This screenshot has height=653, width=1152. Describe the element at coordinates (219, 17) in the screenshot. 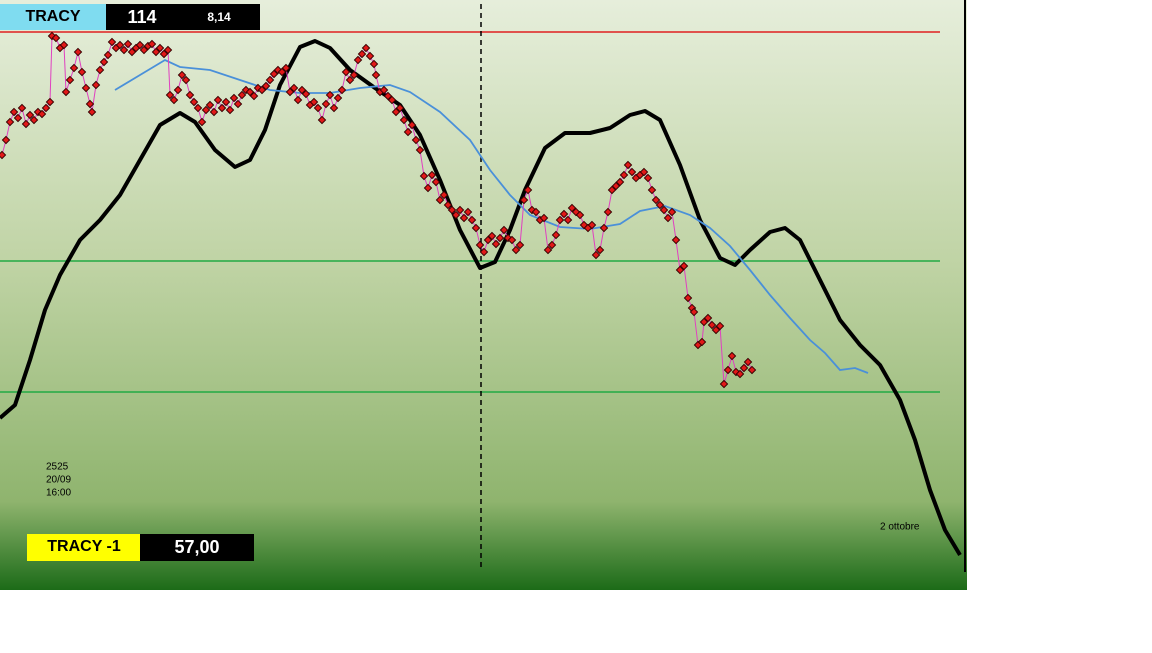

I see `header-sub: 8,14` at that location.